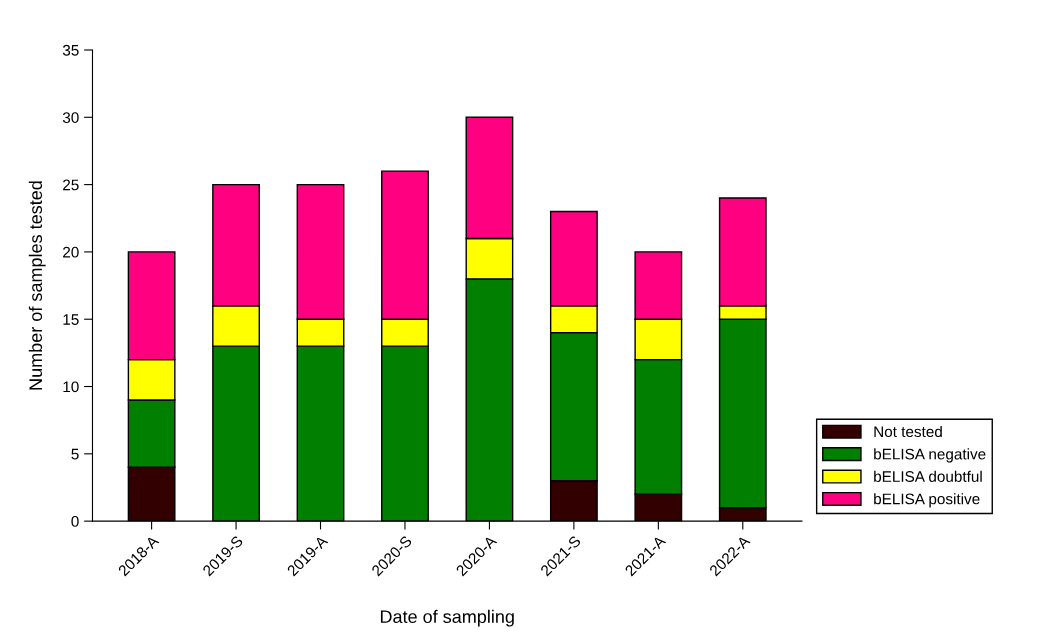 The height and width of the screenshot is (641, 1051). What do you see at coordinates (928, 476) in the screenshot?
I see `legend-label: bELISA doubtful` at bounding box center [928, 476].